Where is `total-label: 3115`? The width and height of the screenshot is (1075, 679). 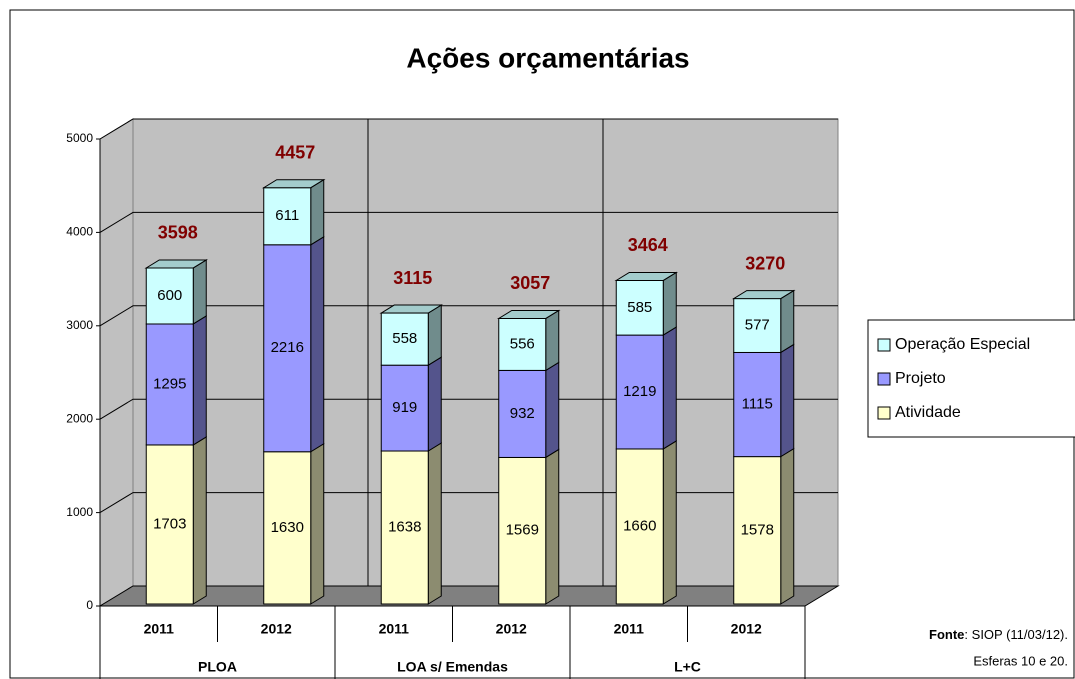
total-label: 3115 is located at coordinates (412, 278).